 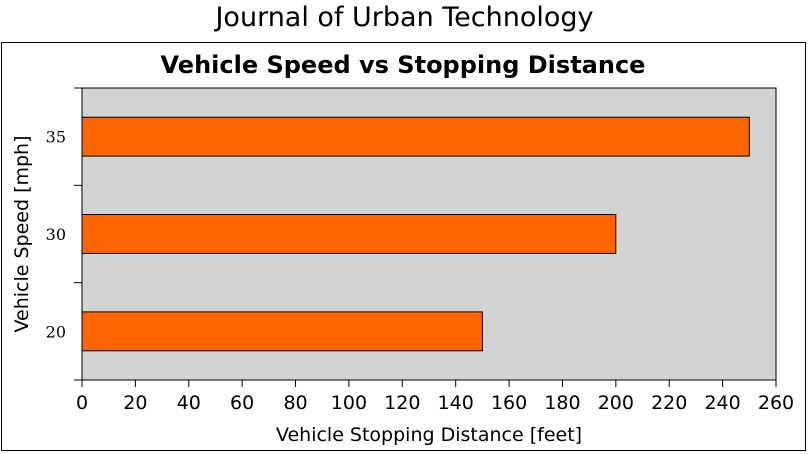 What do you see at coordinates (456, 403) in the screenshot?
I see `x-tick-label: 140` at bounding box center [456, 403].